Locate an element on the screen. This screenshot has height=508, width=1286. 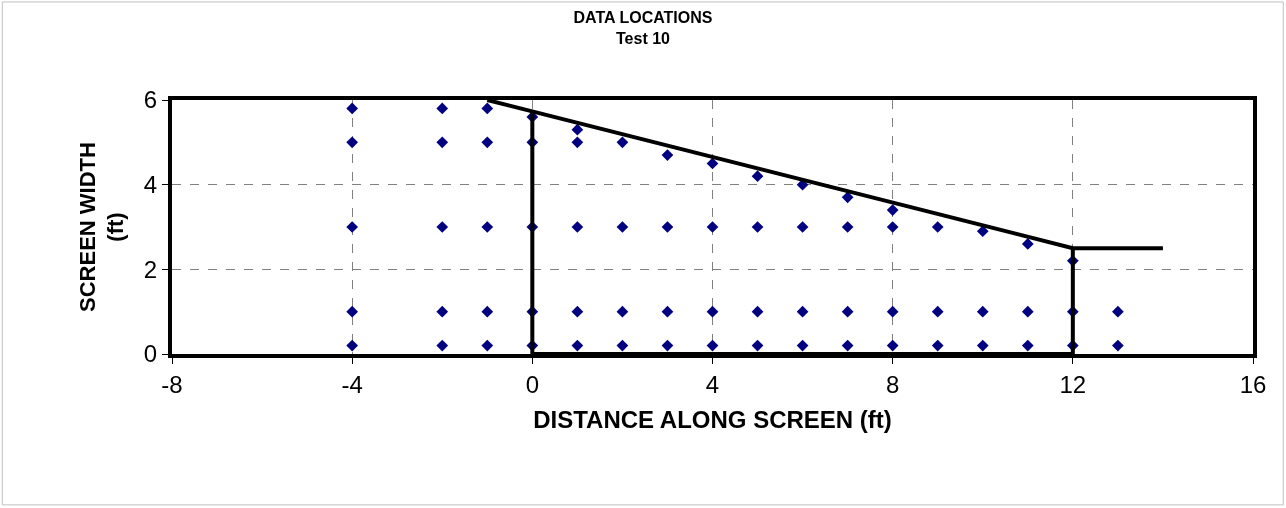
y-tick-label: 2 is located at coordinates (150, 269).